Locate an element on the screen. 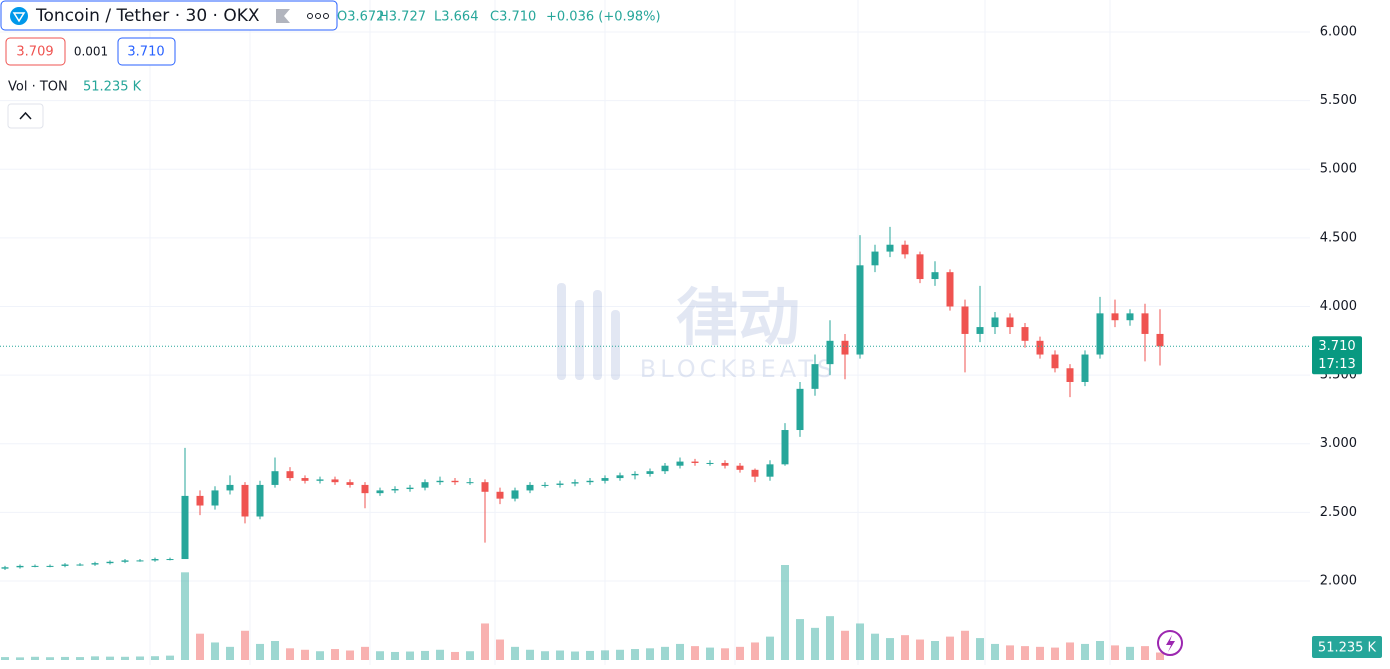 The image size is (1390, 669). ask: 3.710 is located at coordinates (145, 52).